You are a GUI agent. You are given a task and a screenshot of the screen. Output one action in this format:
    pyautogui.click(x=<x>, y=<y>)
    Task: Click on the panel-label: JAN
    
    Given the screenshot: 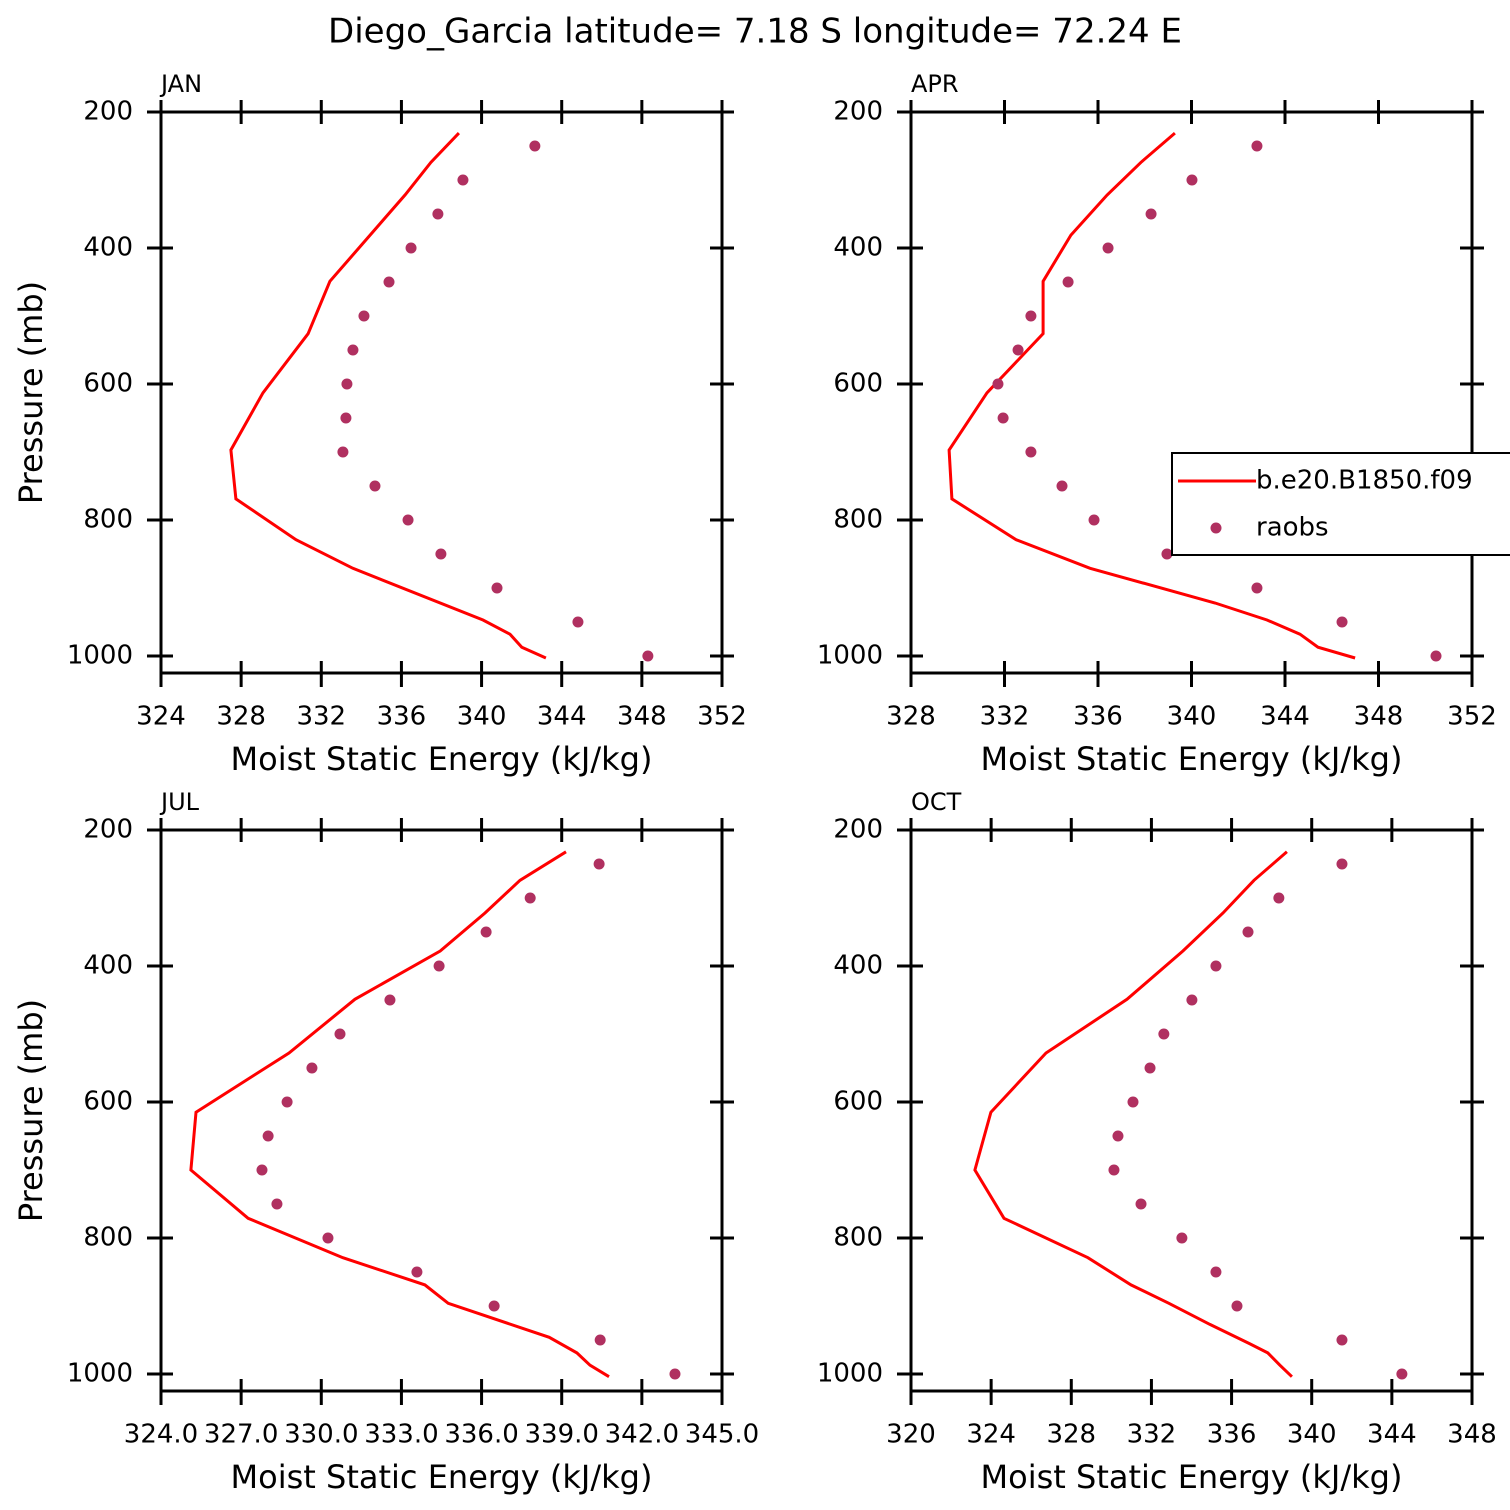 What is the action you would take?
    pyautogui.click(x=180, y=84)
    